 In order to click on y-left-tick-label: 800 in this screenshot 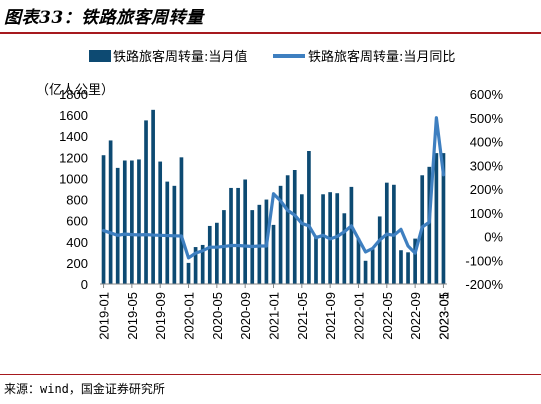, I will do `click(77, 200)`.